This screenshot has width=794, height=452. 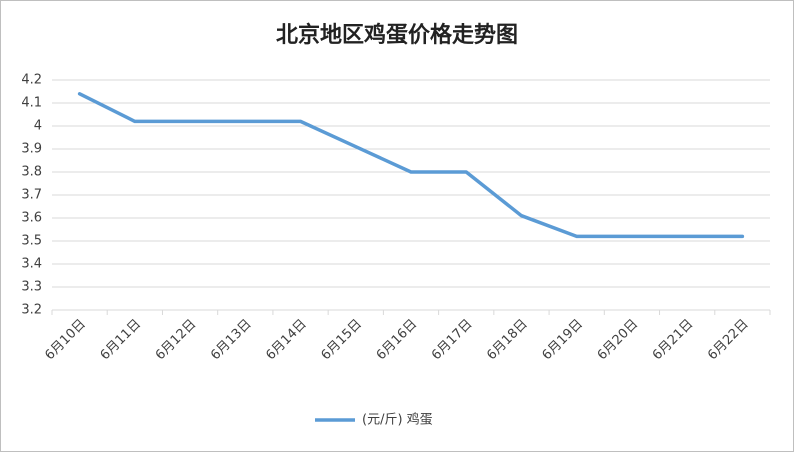 I want to click on y-tick-label: 3.8, so click(x=31, y=172).